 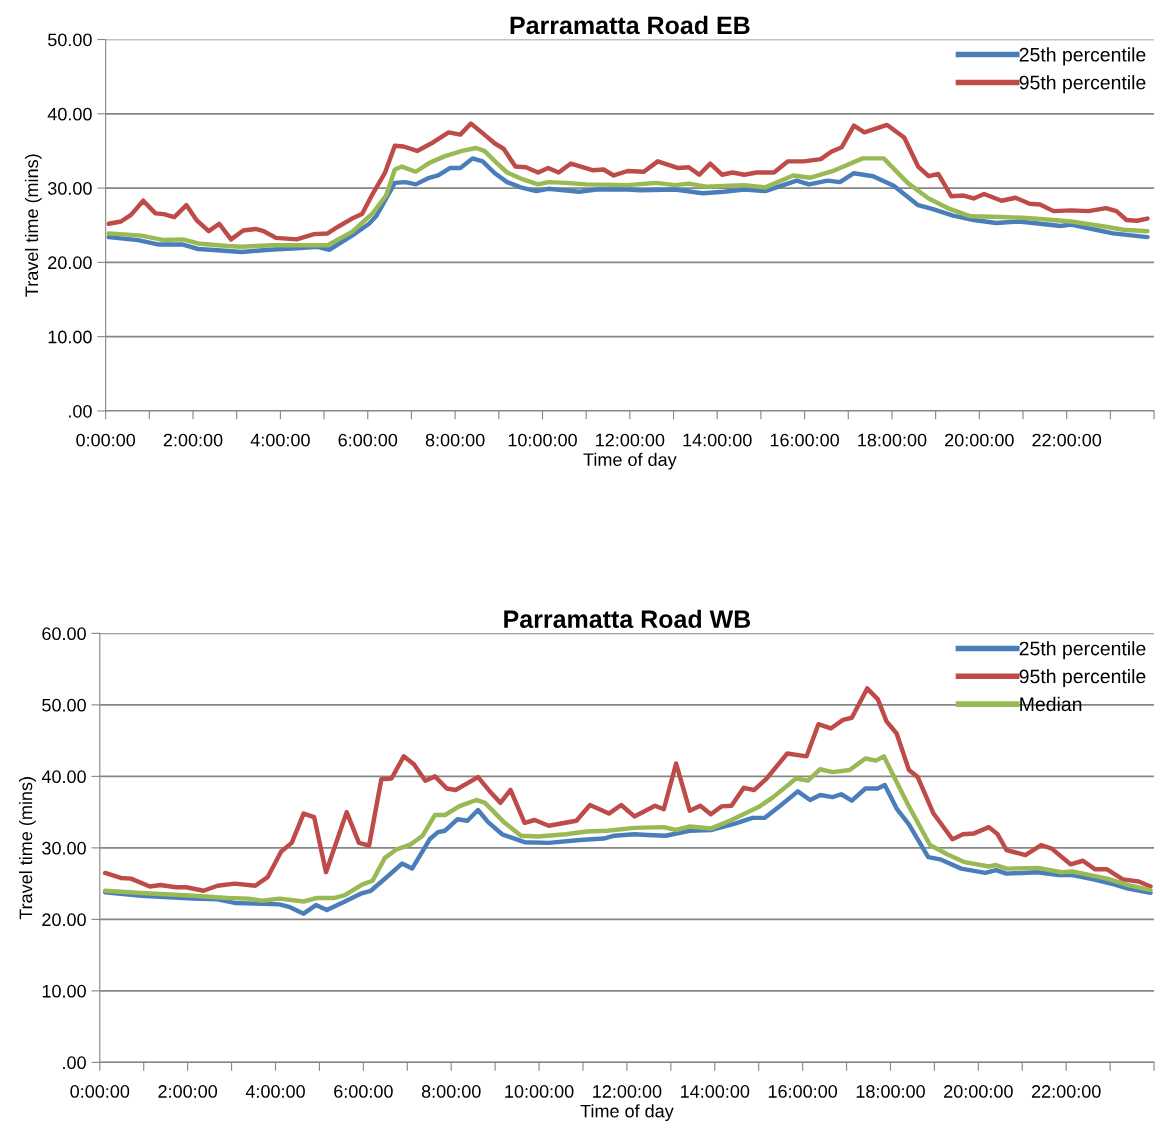 I want to click on y-tick-label: 60.00, so click(x=64, y=634).